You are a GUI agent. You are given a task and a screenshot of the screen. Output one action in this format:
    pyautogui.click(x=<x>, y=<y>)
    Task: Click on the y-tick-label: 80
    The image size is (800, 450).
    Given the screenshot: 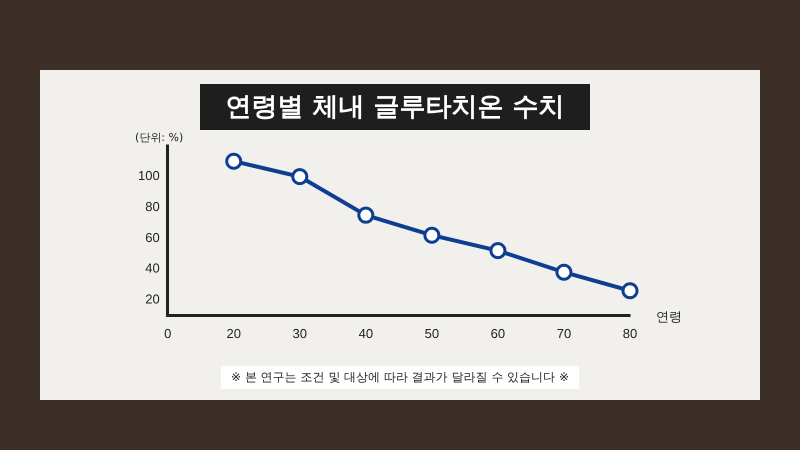 What is the action you would take?
    pyautogui.click(x=152, y=206)
    